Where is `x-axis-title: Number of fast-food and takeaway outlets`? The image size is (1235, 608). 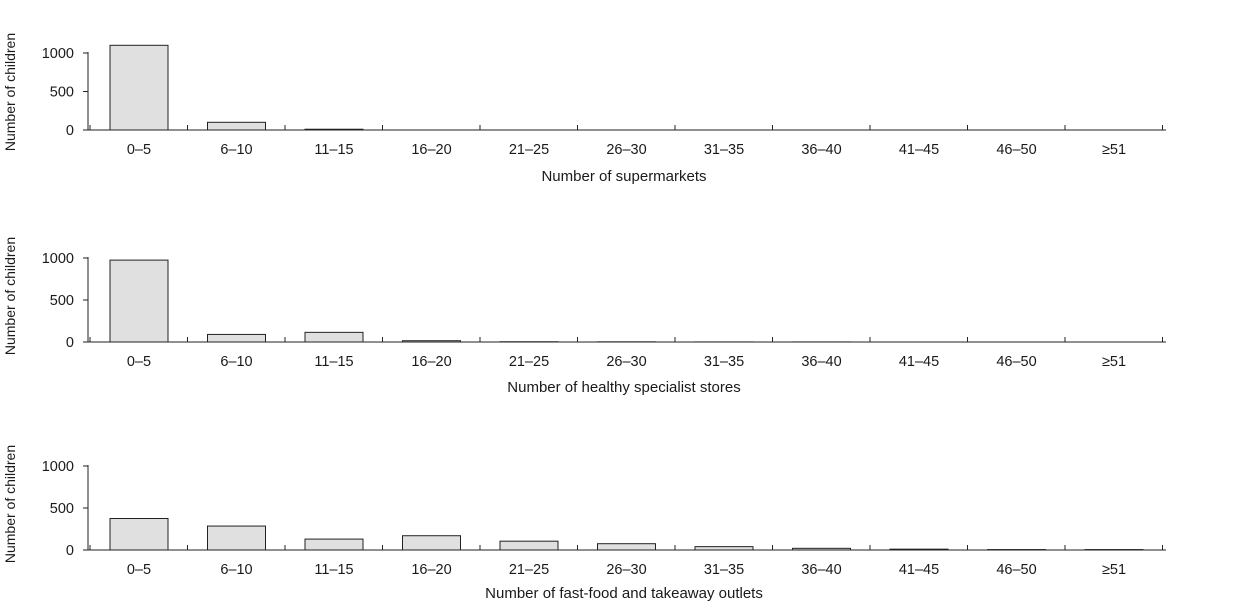 x-axis-title: Number of fast-food and takeaway outlets is located at coordinates (624, 593).